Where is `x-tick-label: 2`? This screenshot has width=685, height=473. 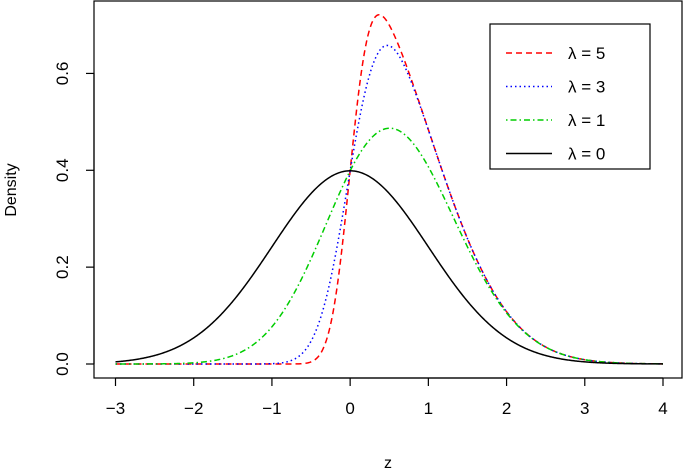 x-tick-label: 2 is located at coordinates (506, 408).